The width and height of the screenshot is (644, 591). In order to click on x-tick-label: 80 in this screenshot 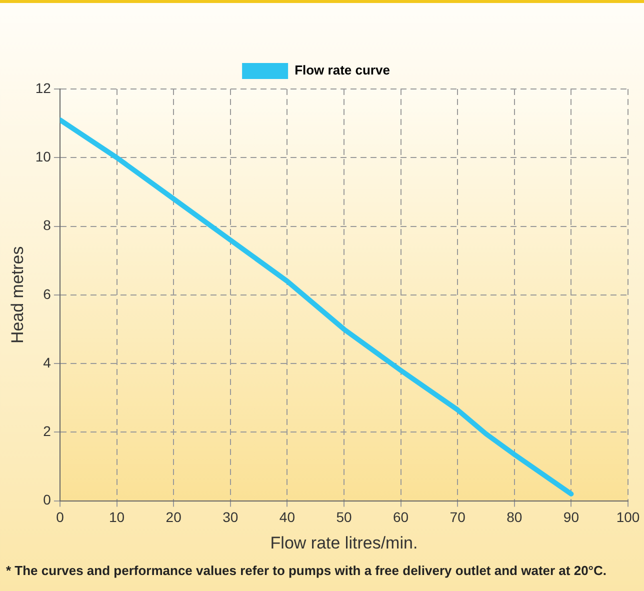, I will do `click(514, 517)`.